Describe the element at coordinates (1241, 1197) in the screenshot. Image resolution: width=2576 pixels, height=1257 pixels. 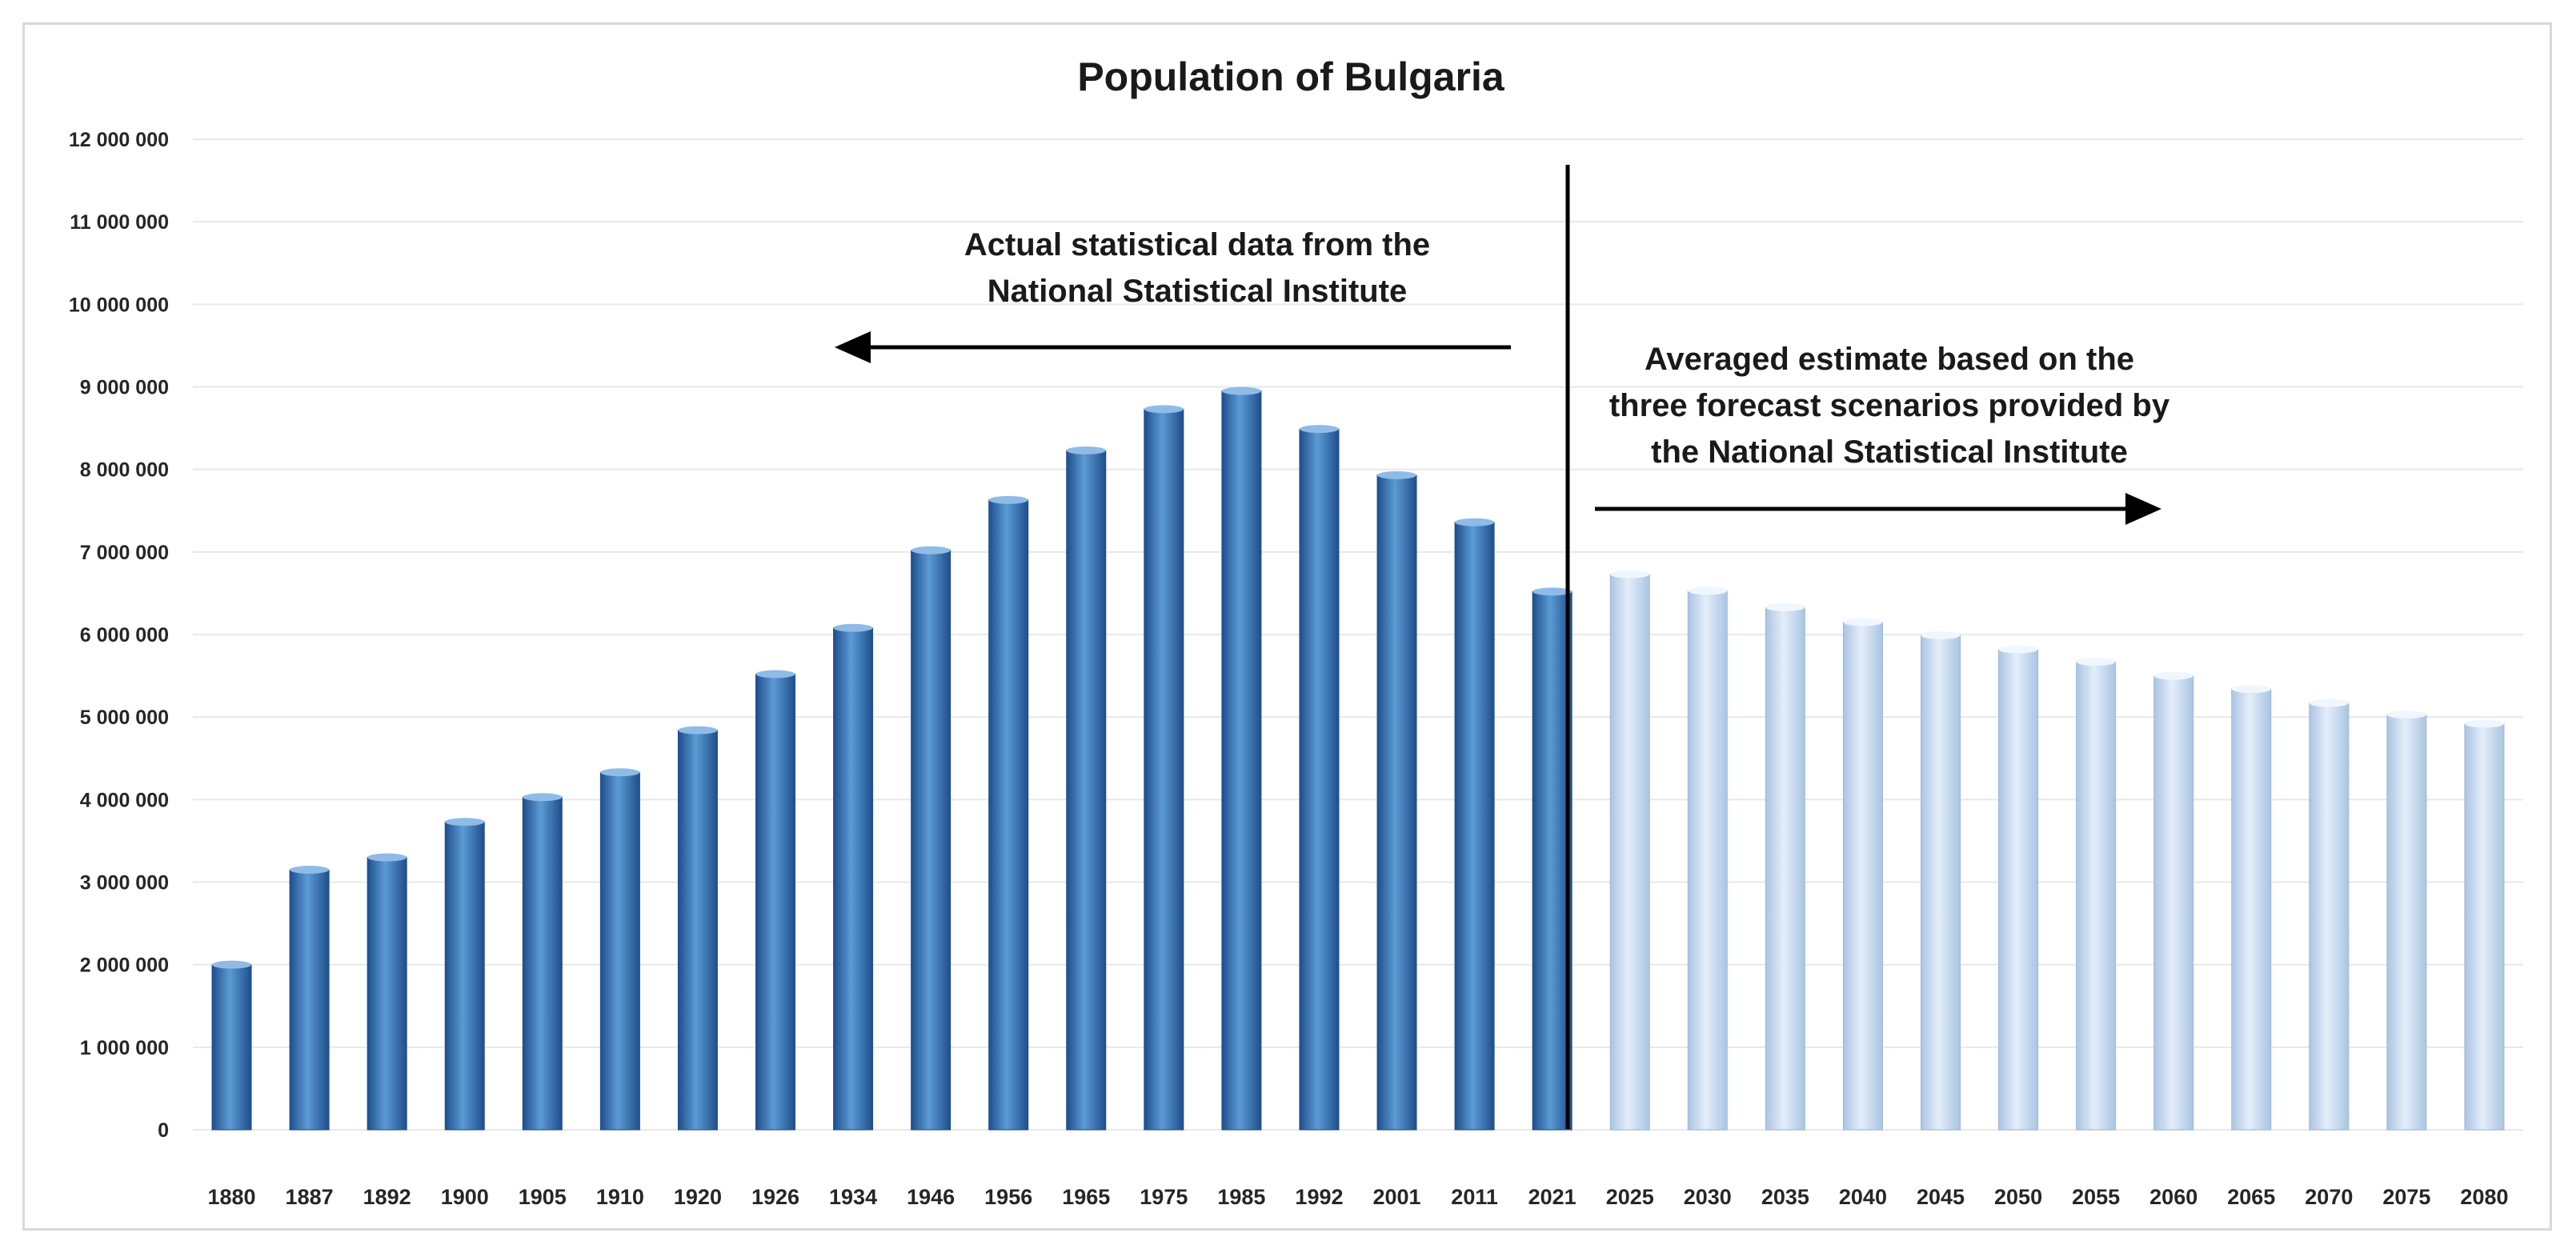
I see `x-tick-label: 1985` at that location.